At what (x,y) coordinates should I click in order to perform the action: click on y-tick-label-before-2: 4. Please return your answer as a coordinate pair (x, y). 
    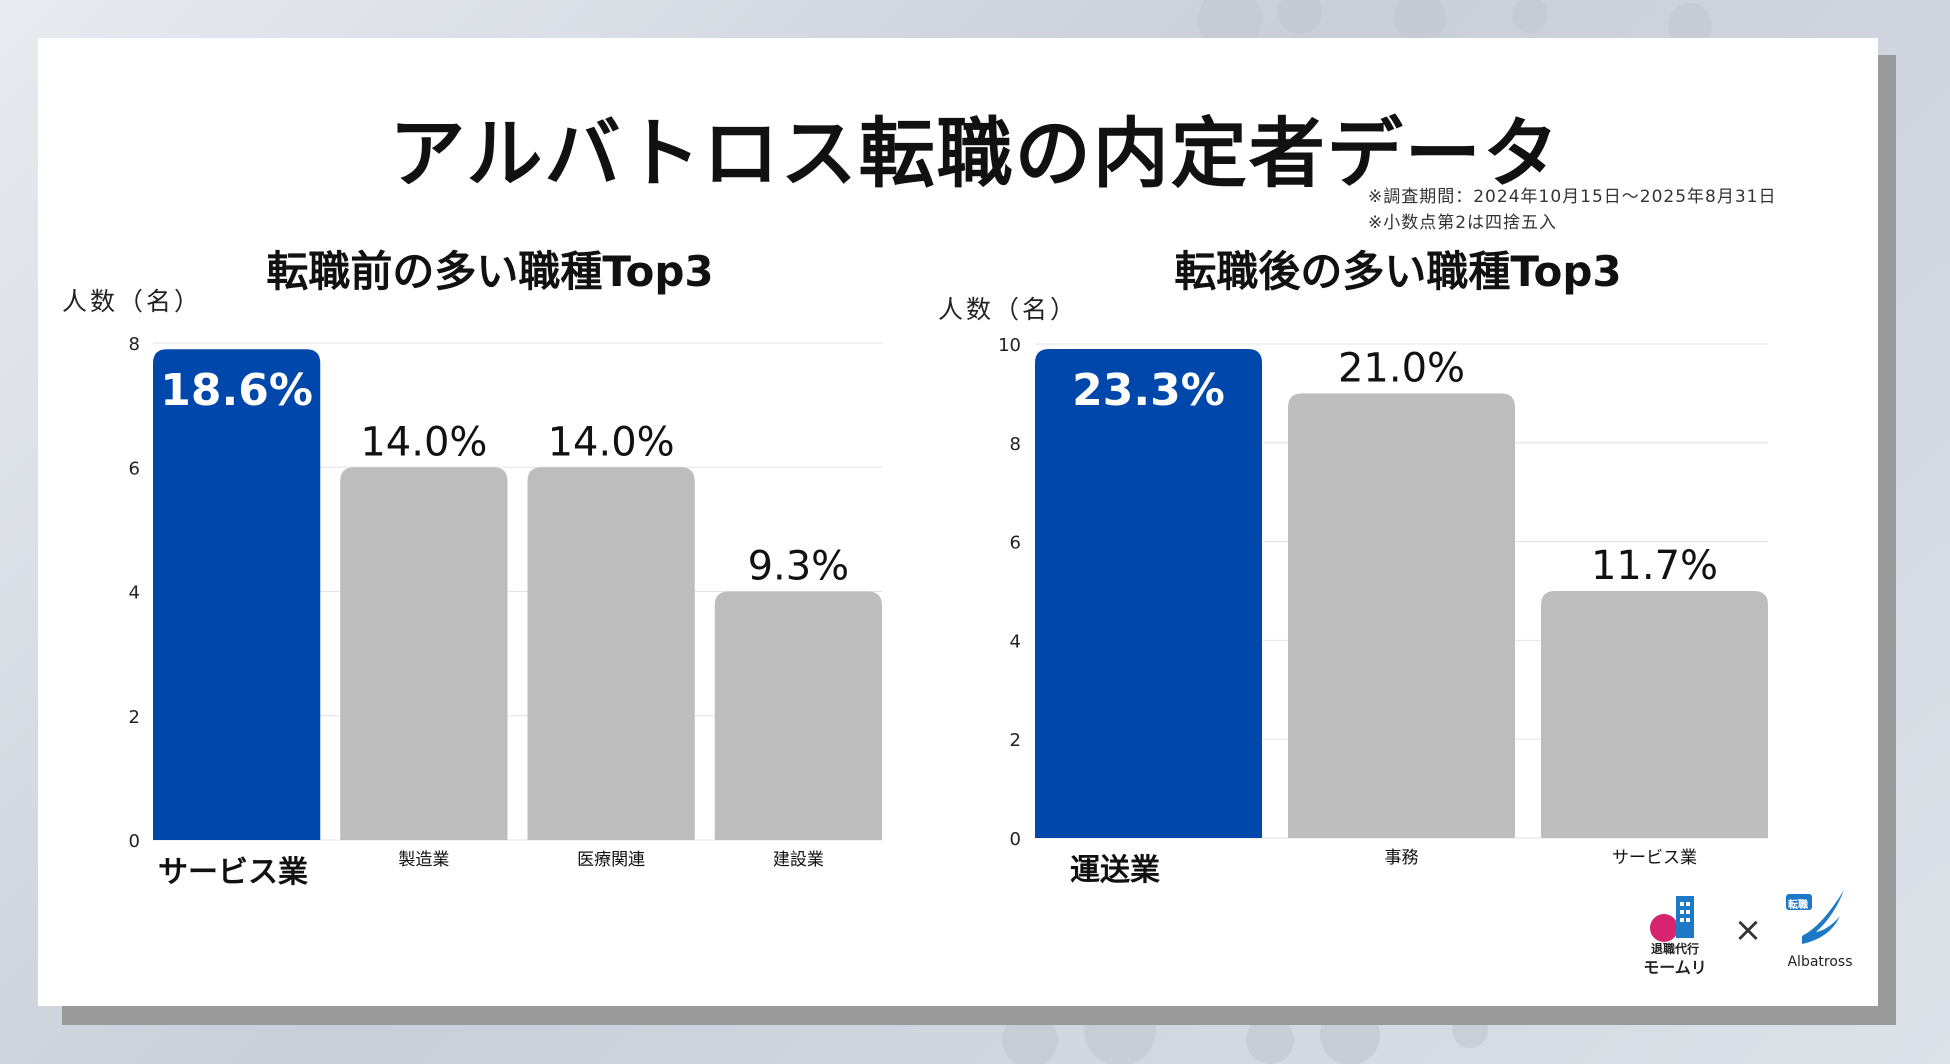
    Looking at the image, I should click on (134, 593).